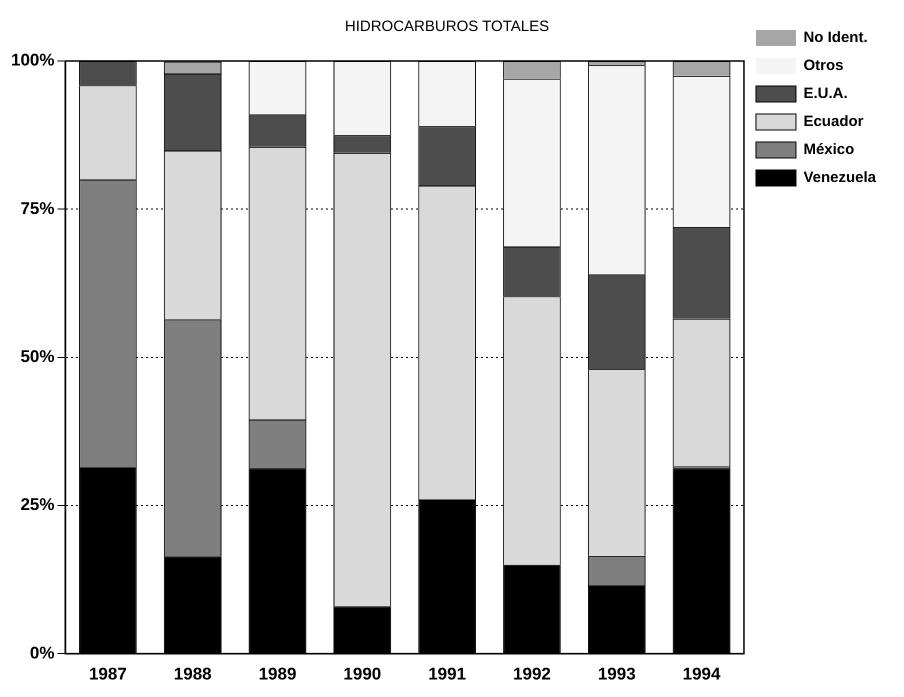 Image resolution: width=904 pixels, height=697 pixels. Describe the element at coordinates (617, 674) in the screenshot. I see `x-tick-label: 1993` at that location.